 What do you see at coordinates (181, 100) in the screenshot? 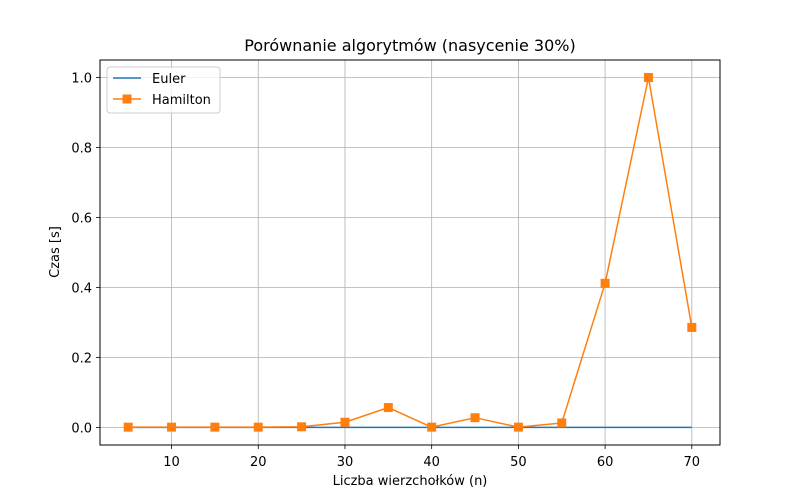
I see `legend-label-hamilton: Hamilton` at bounding box center [181, 100].